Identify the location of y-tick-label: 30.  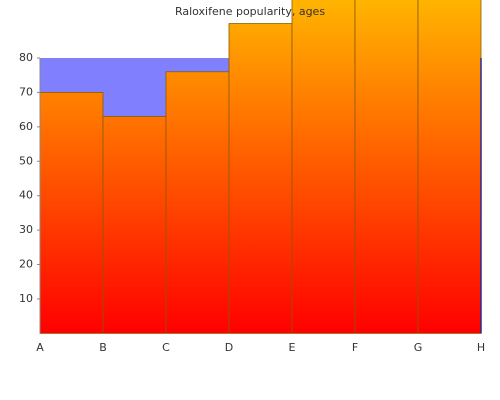
(26, 229).